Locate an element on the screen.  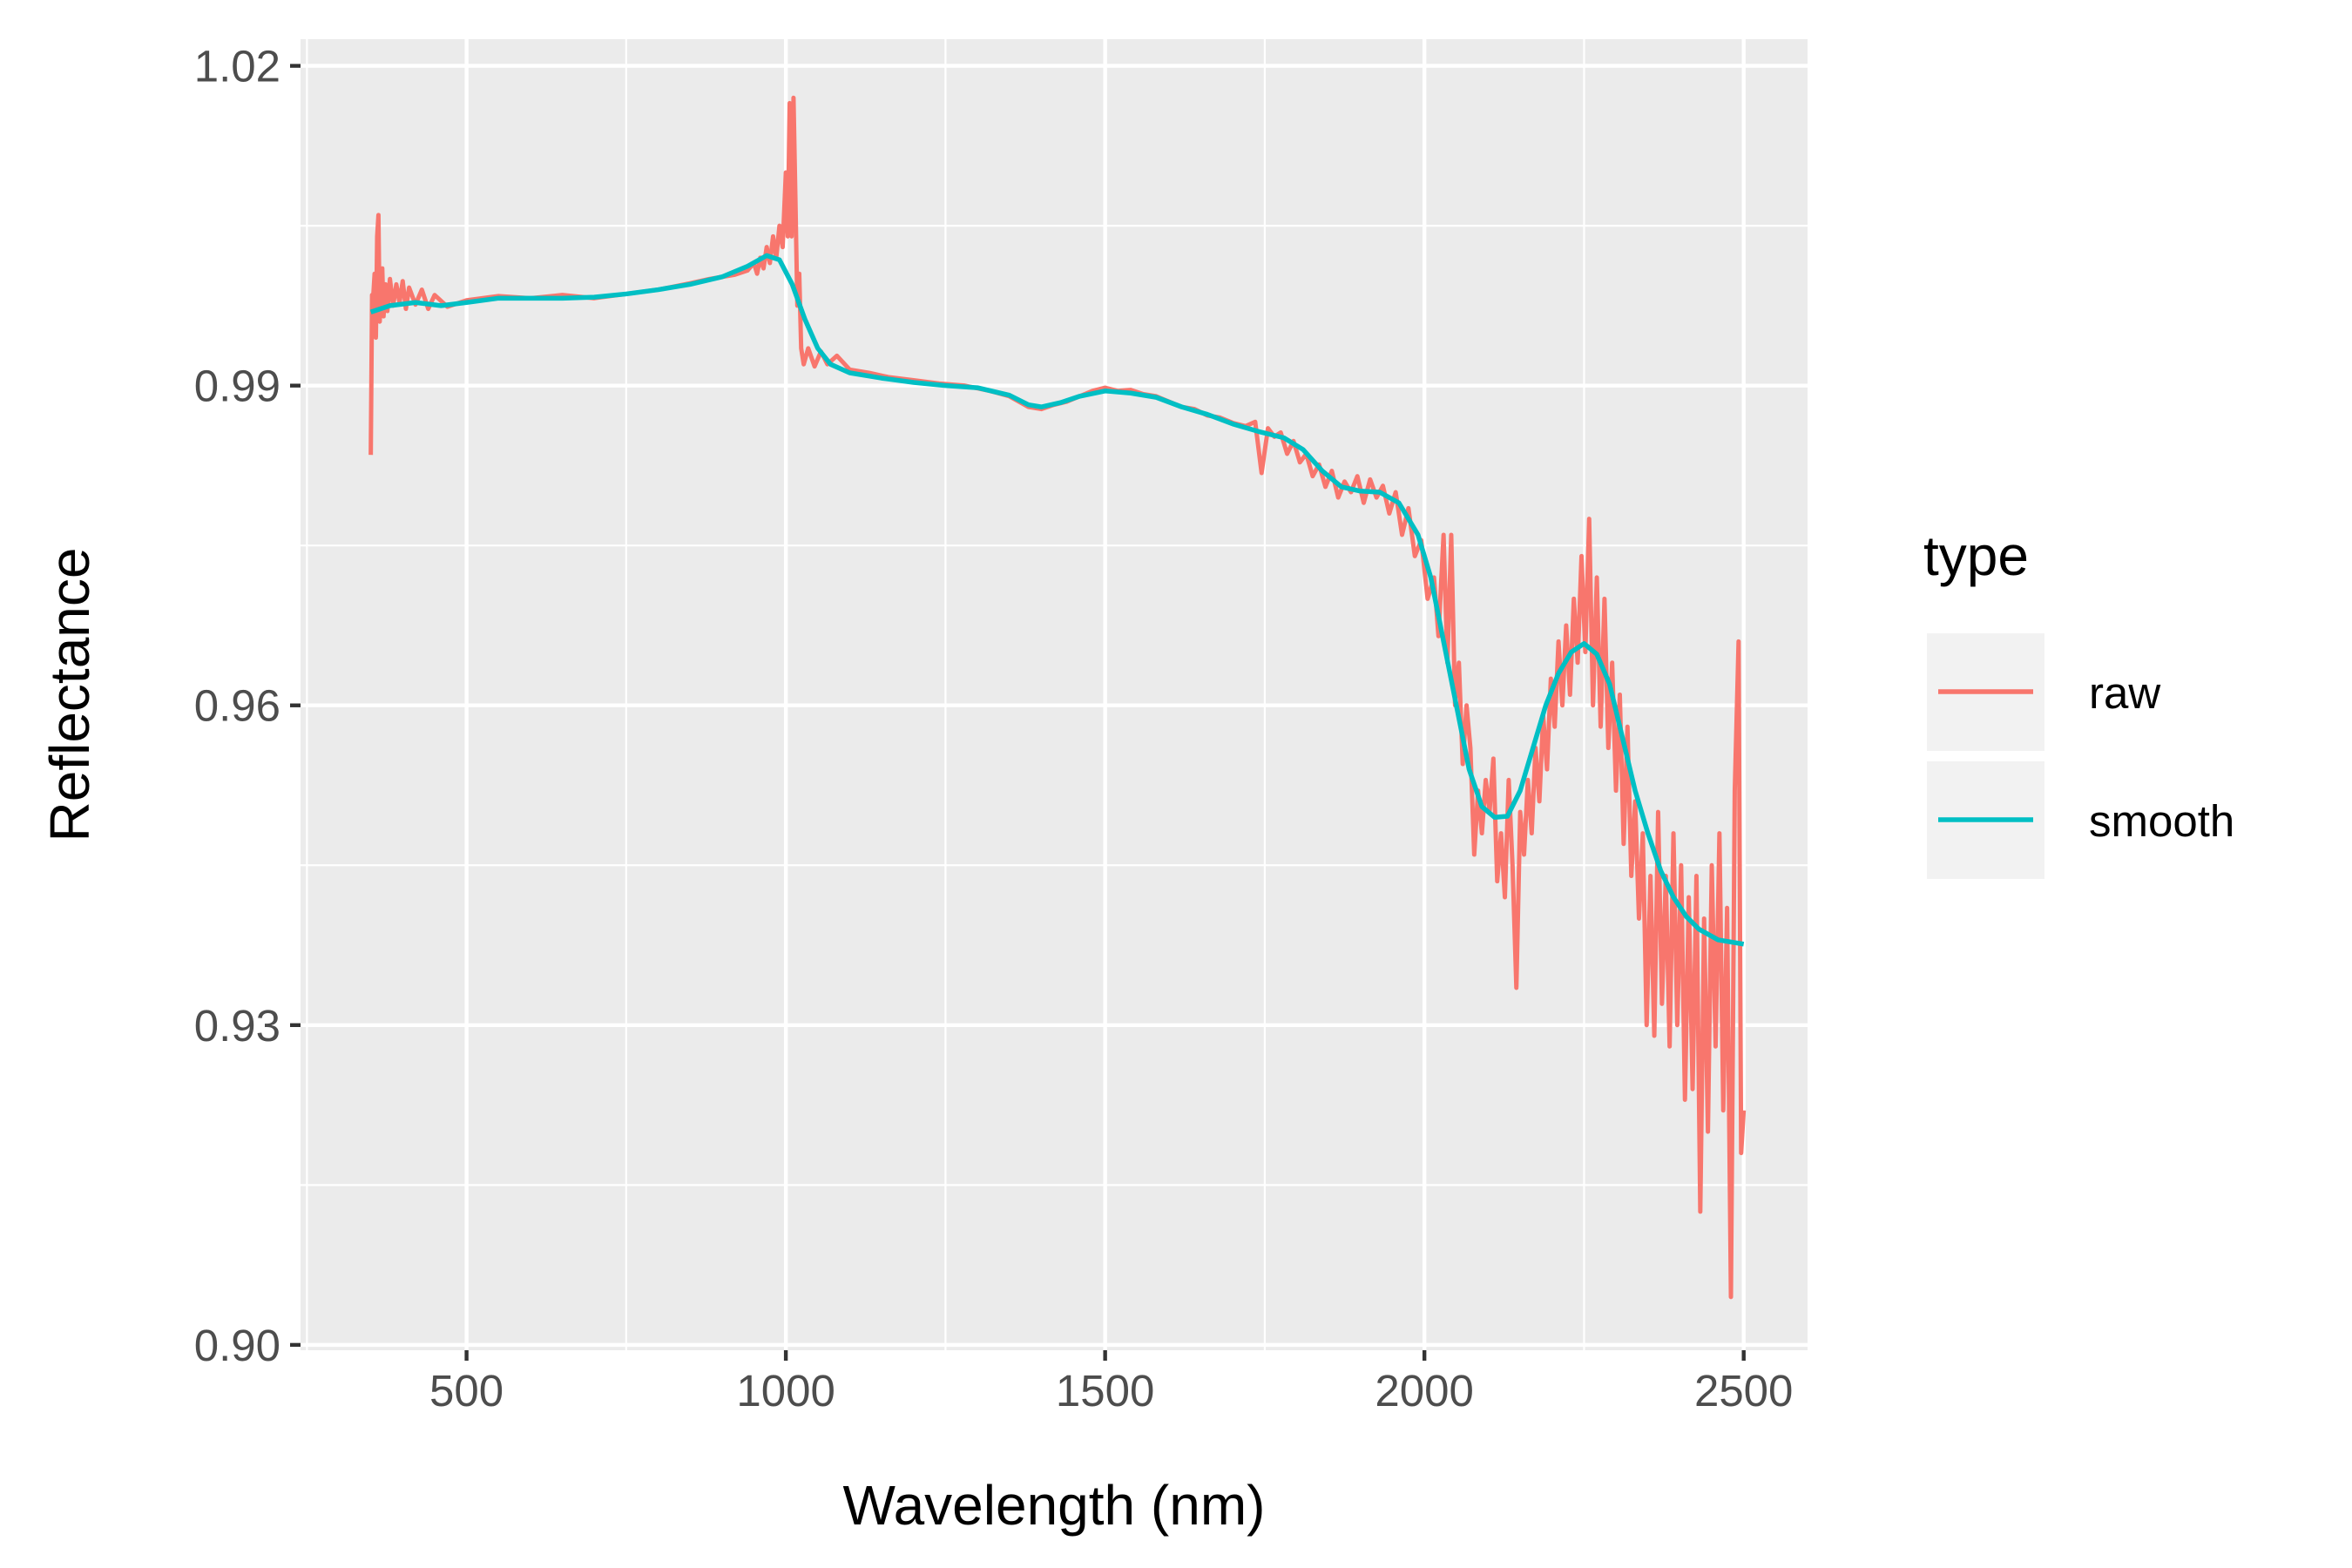
y-axis-title: Reflectance is located at coordinates (69, 695).